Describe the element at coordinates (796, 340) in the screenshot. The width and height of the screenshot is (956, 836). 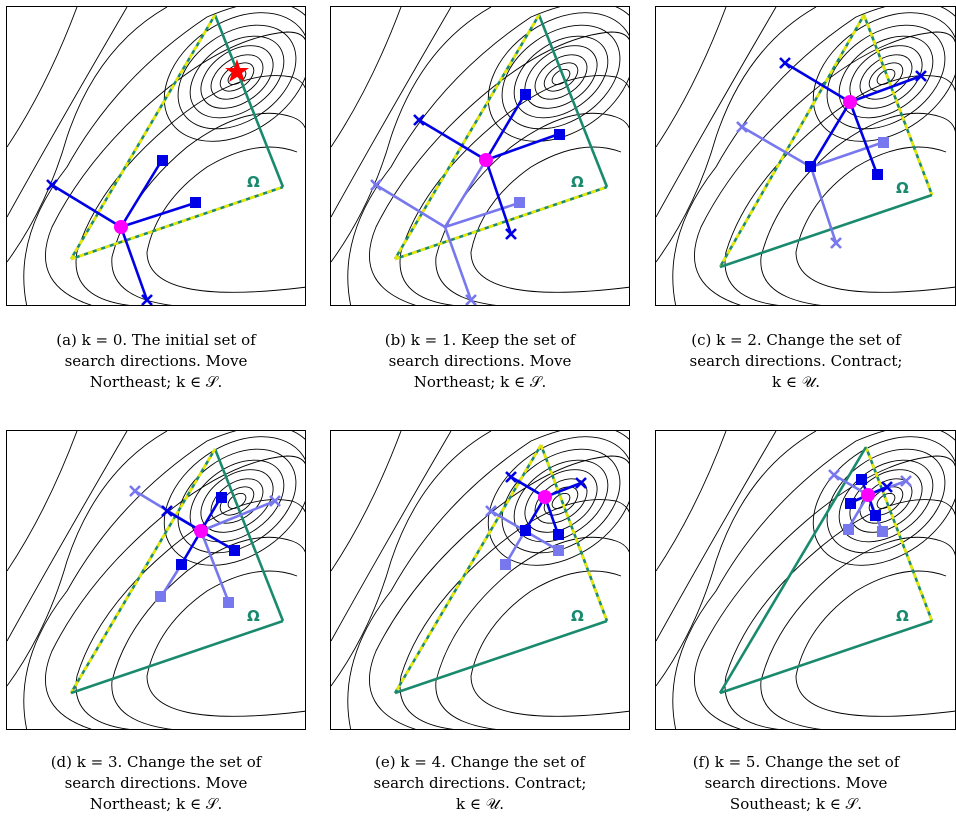
I see `caption-line: (c) k = 2. Change the set of` at that location.